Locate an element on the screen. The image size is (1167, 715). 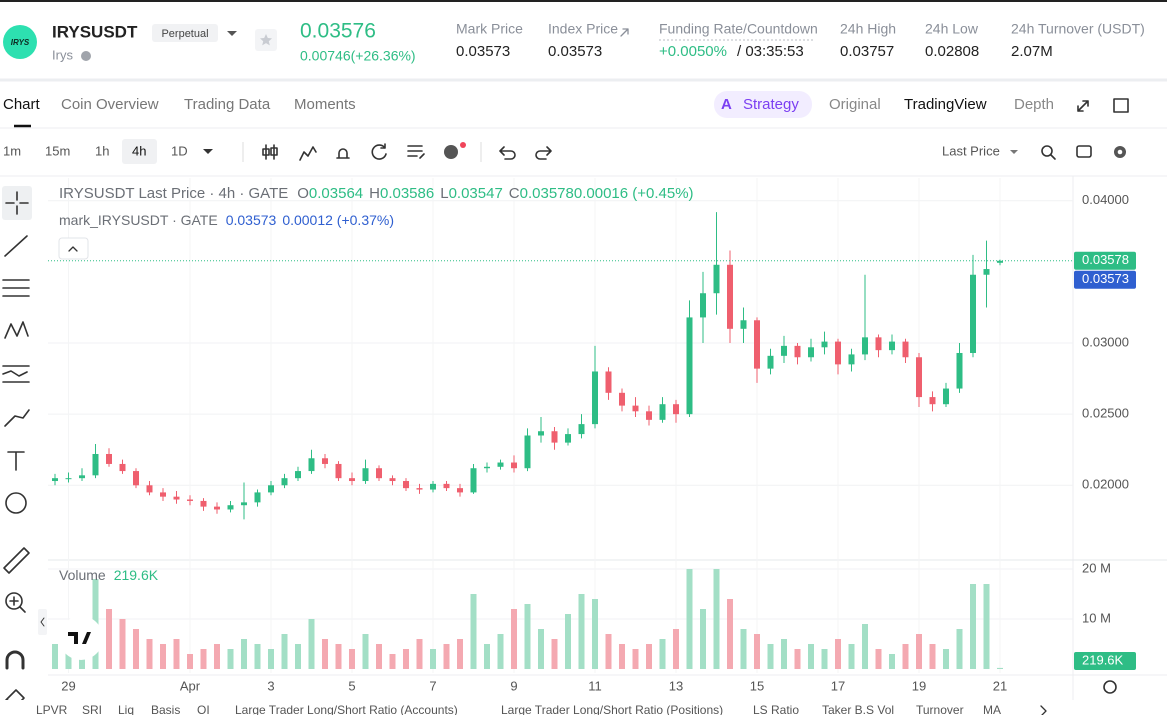
drawing-tools is located at coordinates (17, 445).